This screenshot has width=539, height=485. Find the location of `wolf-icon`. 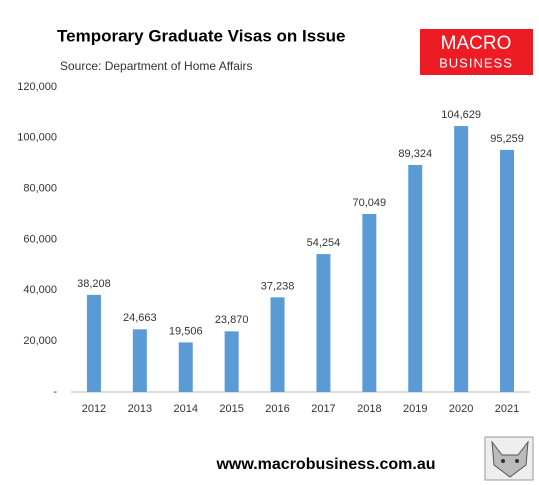

wolf-icon is located at coordinates (509, 458).